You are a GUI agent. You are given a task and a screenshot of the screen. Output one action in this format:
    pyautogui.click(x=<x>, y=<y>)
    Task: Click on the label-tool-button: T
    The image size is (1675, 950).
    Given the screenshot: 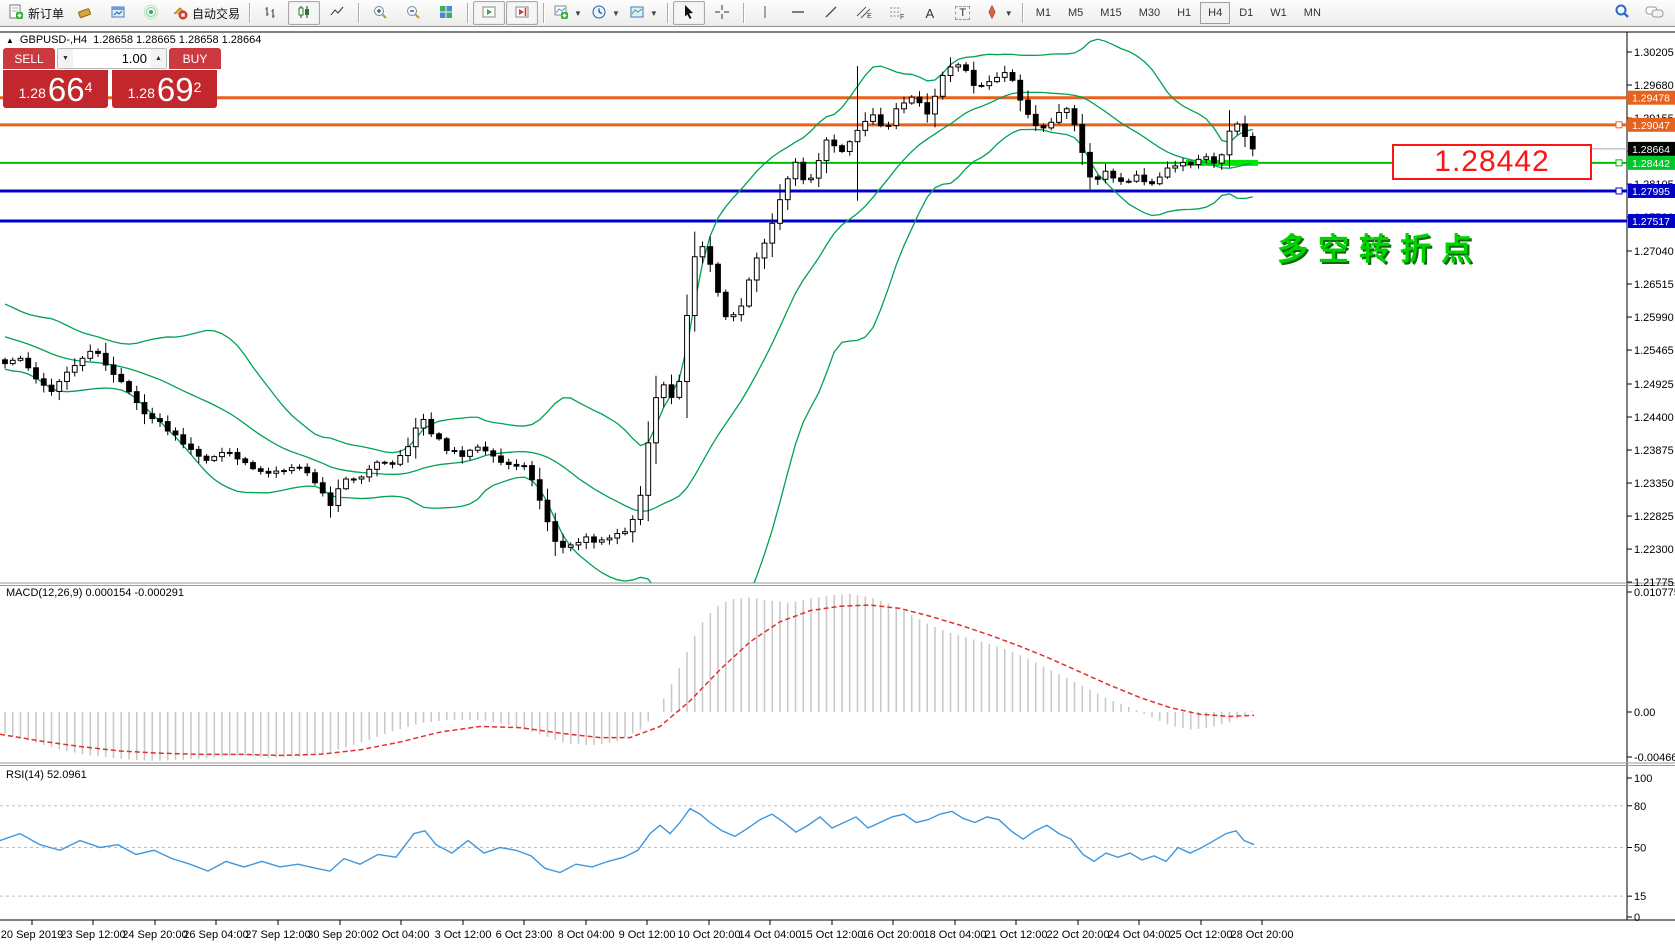 What is the action you would take?
    pyautogui.click(x=963, y=13)
    